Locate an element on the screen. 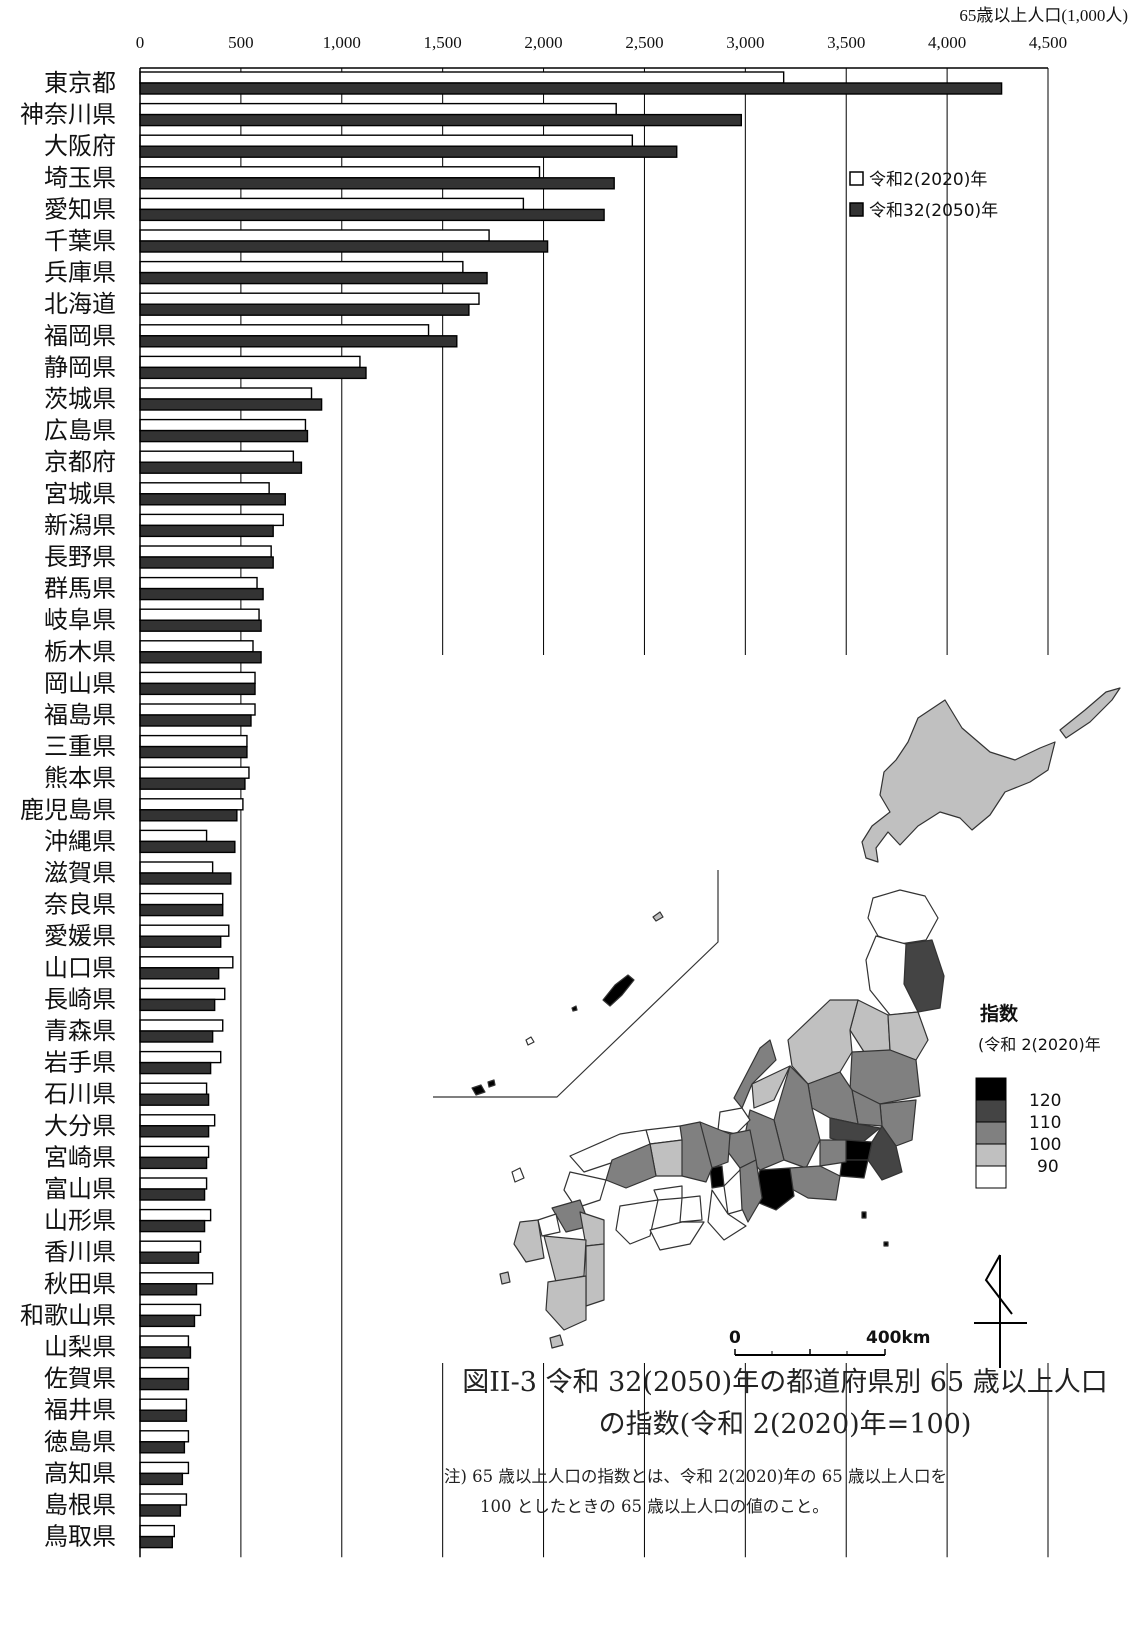  caption-line-2: の指数(令和 2(2020)年=100) is located at coordinates (785, 1424).